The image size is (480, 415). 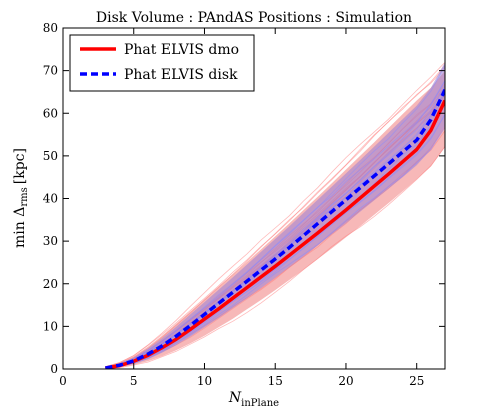 I want to click on legend-label-disk: Phat ELVIS disk, so click(x=181, y=75).